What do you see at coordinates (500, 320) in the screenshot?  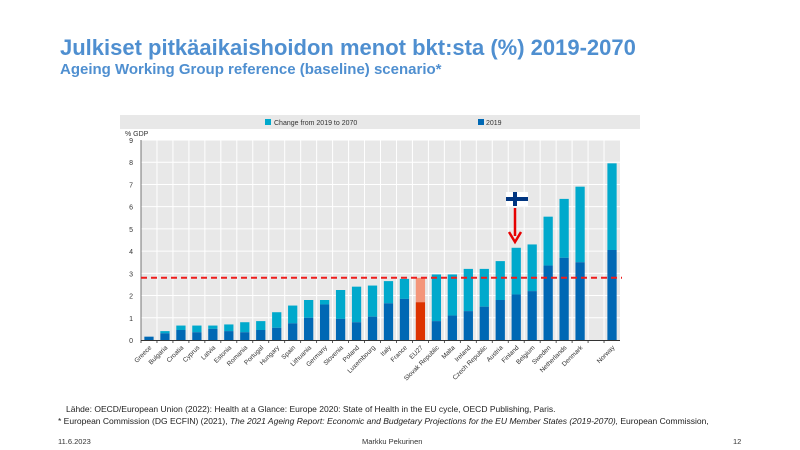 I see `bar-2019-austria` at bounding box center [500, 320].